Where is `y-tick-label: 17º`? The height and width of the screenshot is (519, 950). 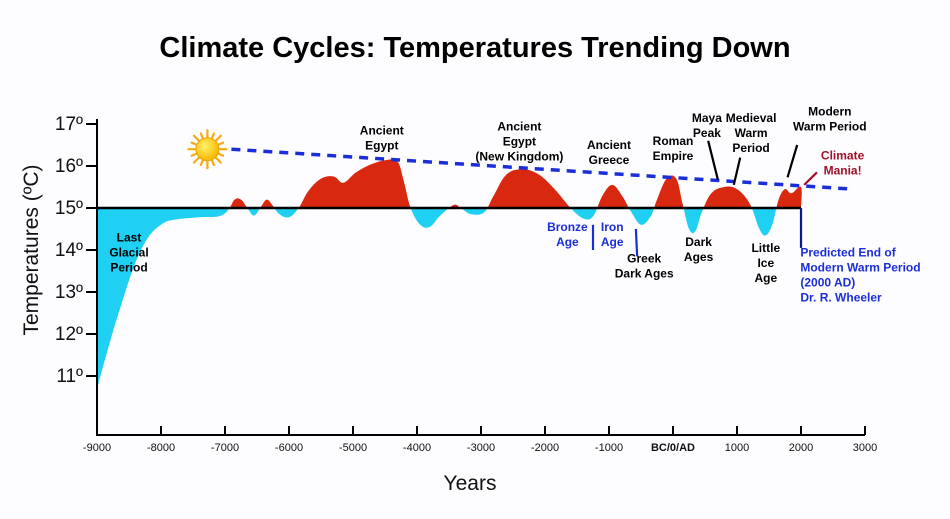
y-tick-label: 17º is located at coordinates (69, 124).